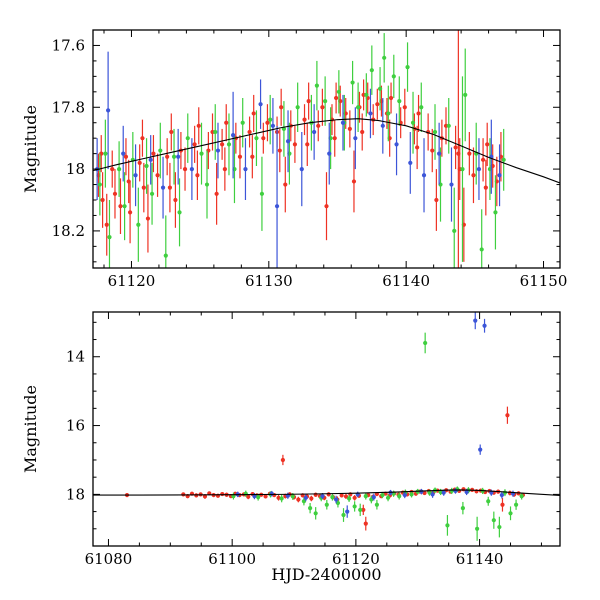 This screenshot has height=600, width=600. Describe the element at coordinates (406, 281) in the screenshot. I see `top-x-tick-label: 61140` at that location.